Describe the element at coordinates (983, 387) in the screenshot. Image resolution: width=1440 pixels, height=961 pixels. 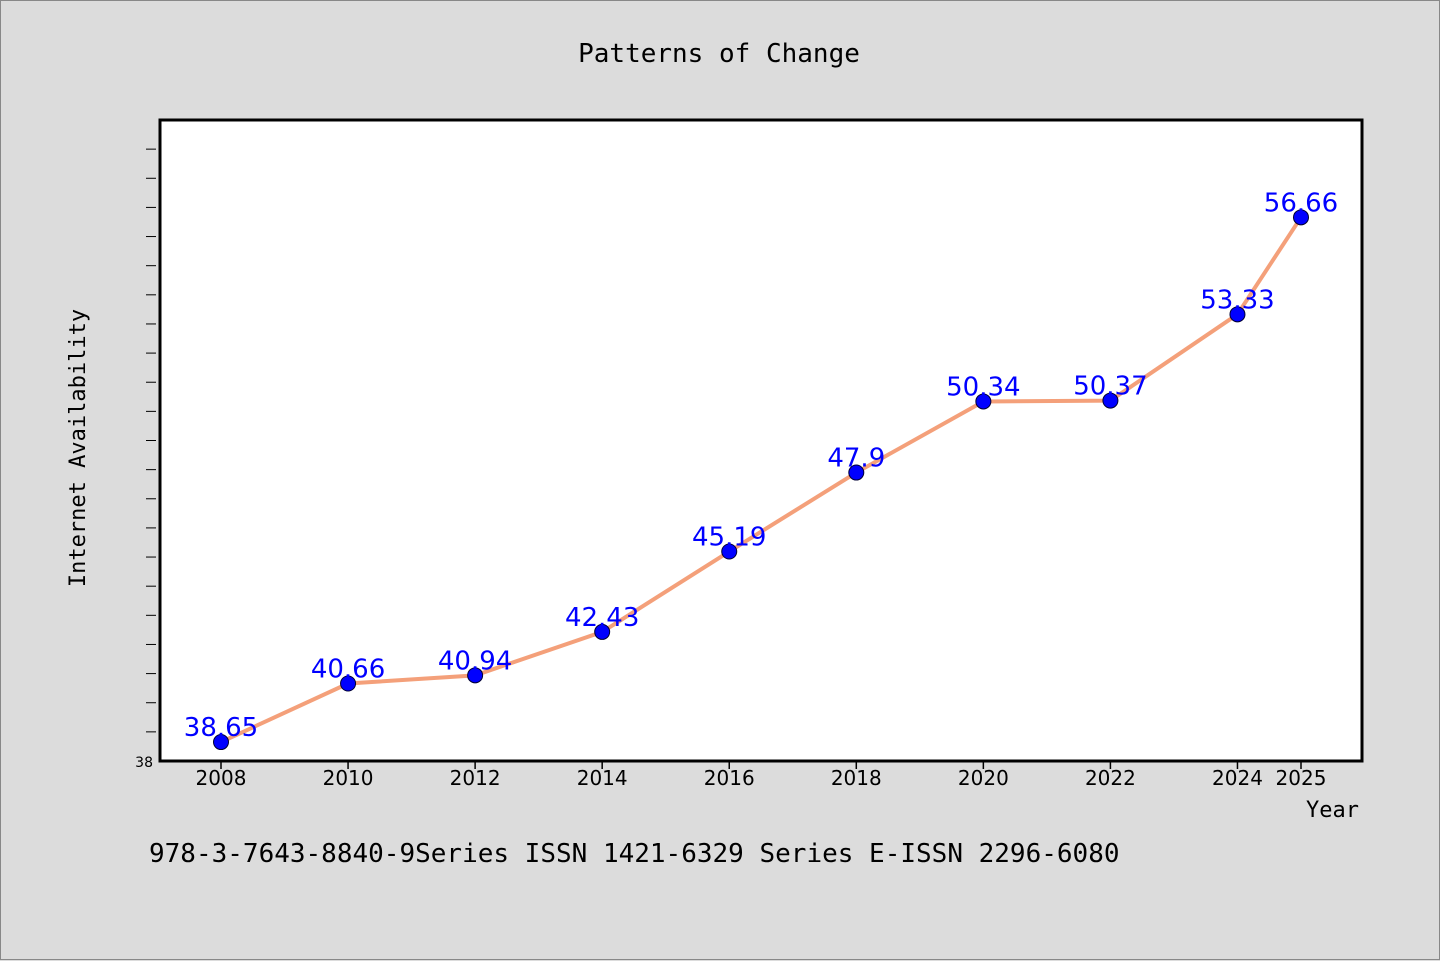
I see `data-label: 50.34` at that location.